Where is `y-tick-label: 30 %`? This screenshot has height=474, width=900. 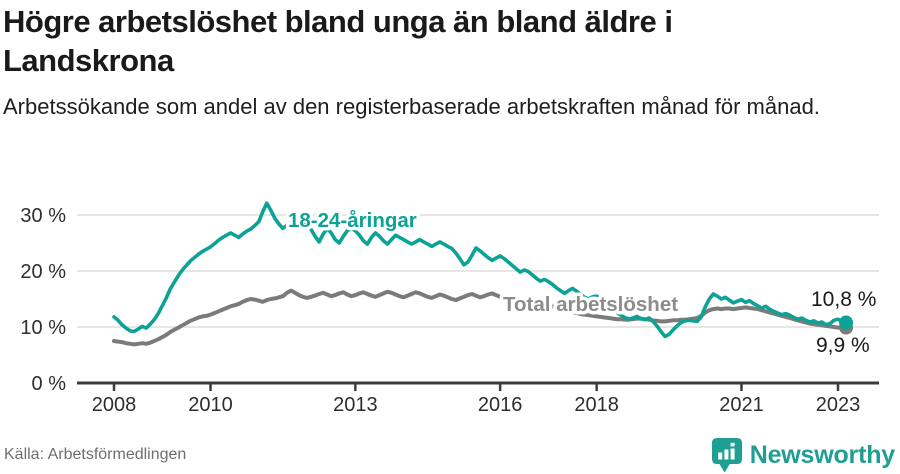
y-tick-label: 30 % is located at coordinates (43, 216).